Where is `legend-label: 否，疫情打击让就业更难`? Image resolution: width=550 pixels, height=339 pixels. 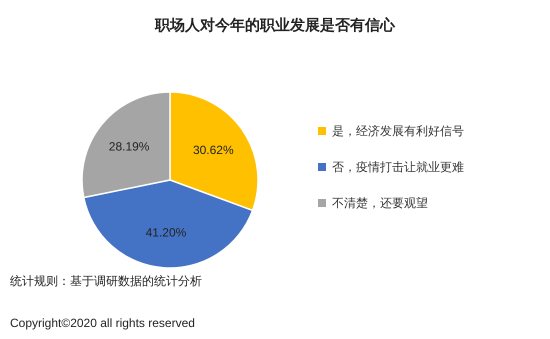
legend-label: 否，疫情打击让就业更难 is located at coordinates (398, 167).